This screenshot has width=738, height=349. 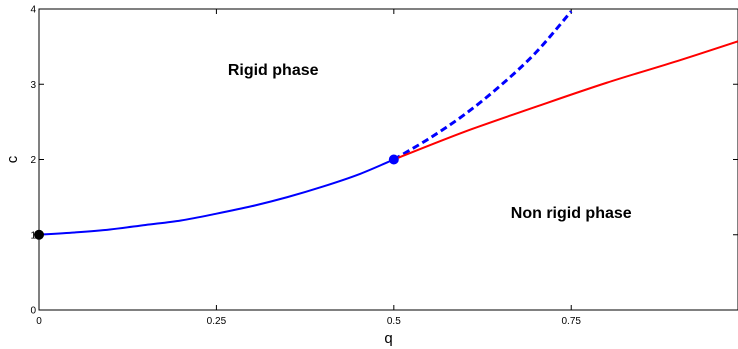 What do you see at coordinates (273, 70) in the screenshot?
I see `region-label: Rigid phase` at bounding box center [273, 70].